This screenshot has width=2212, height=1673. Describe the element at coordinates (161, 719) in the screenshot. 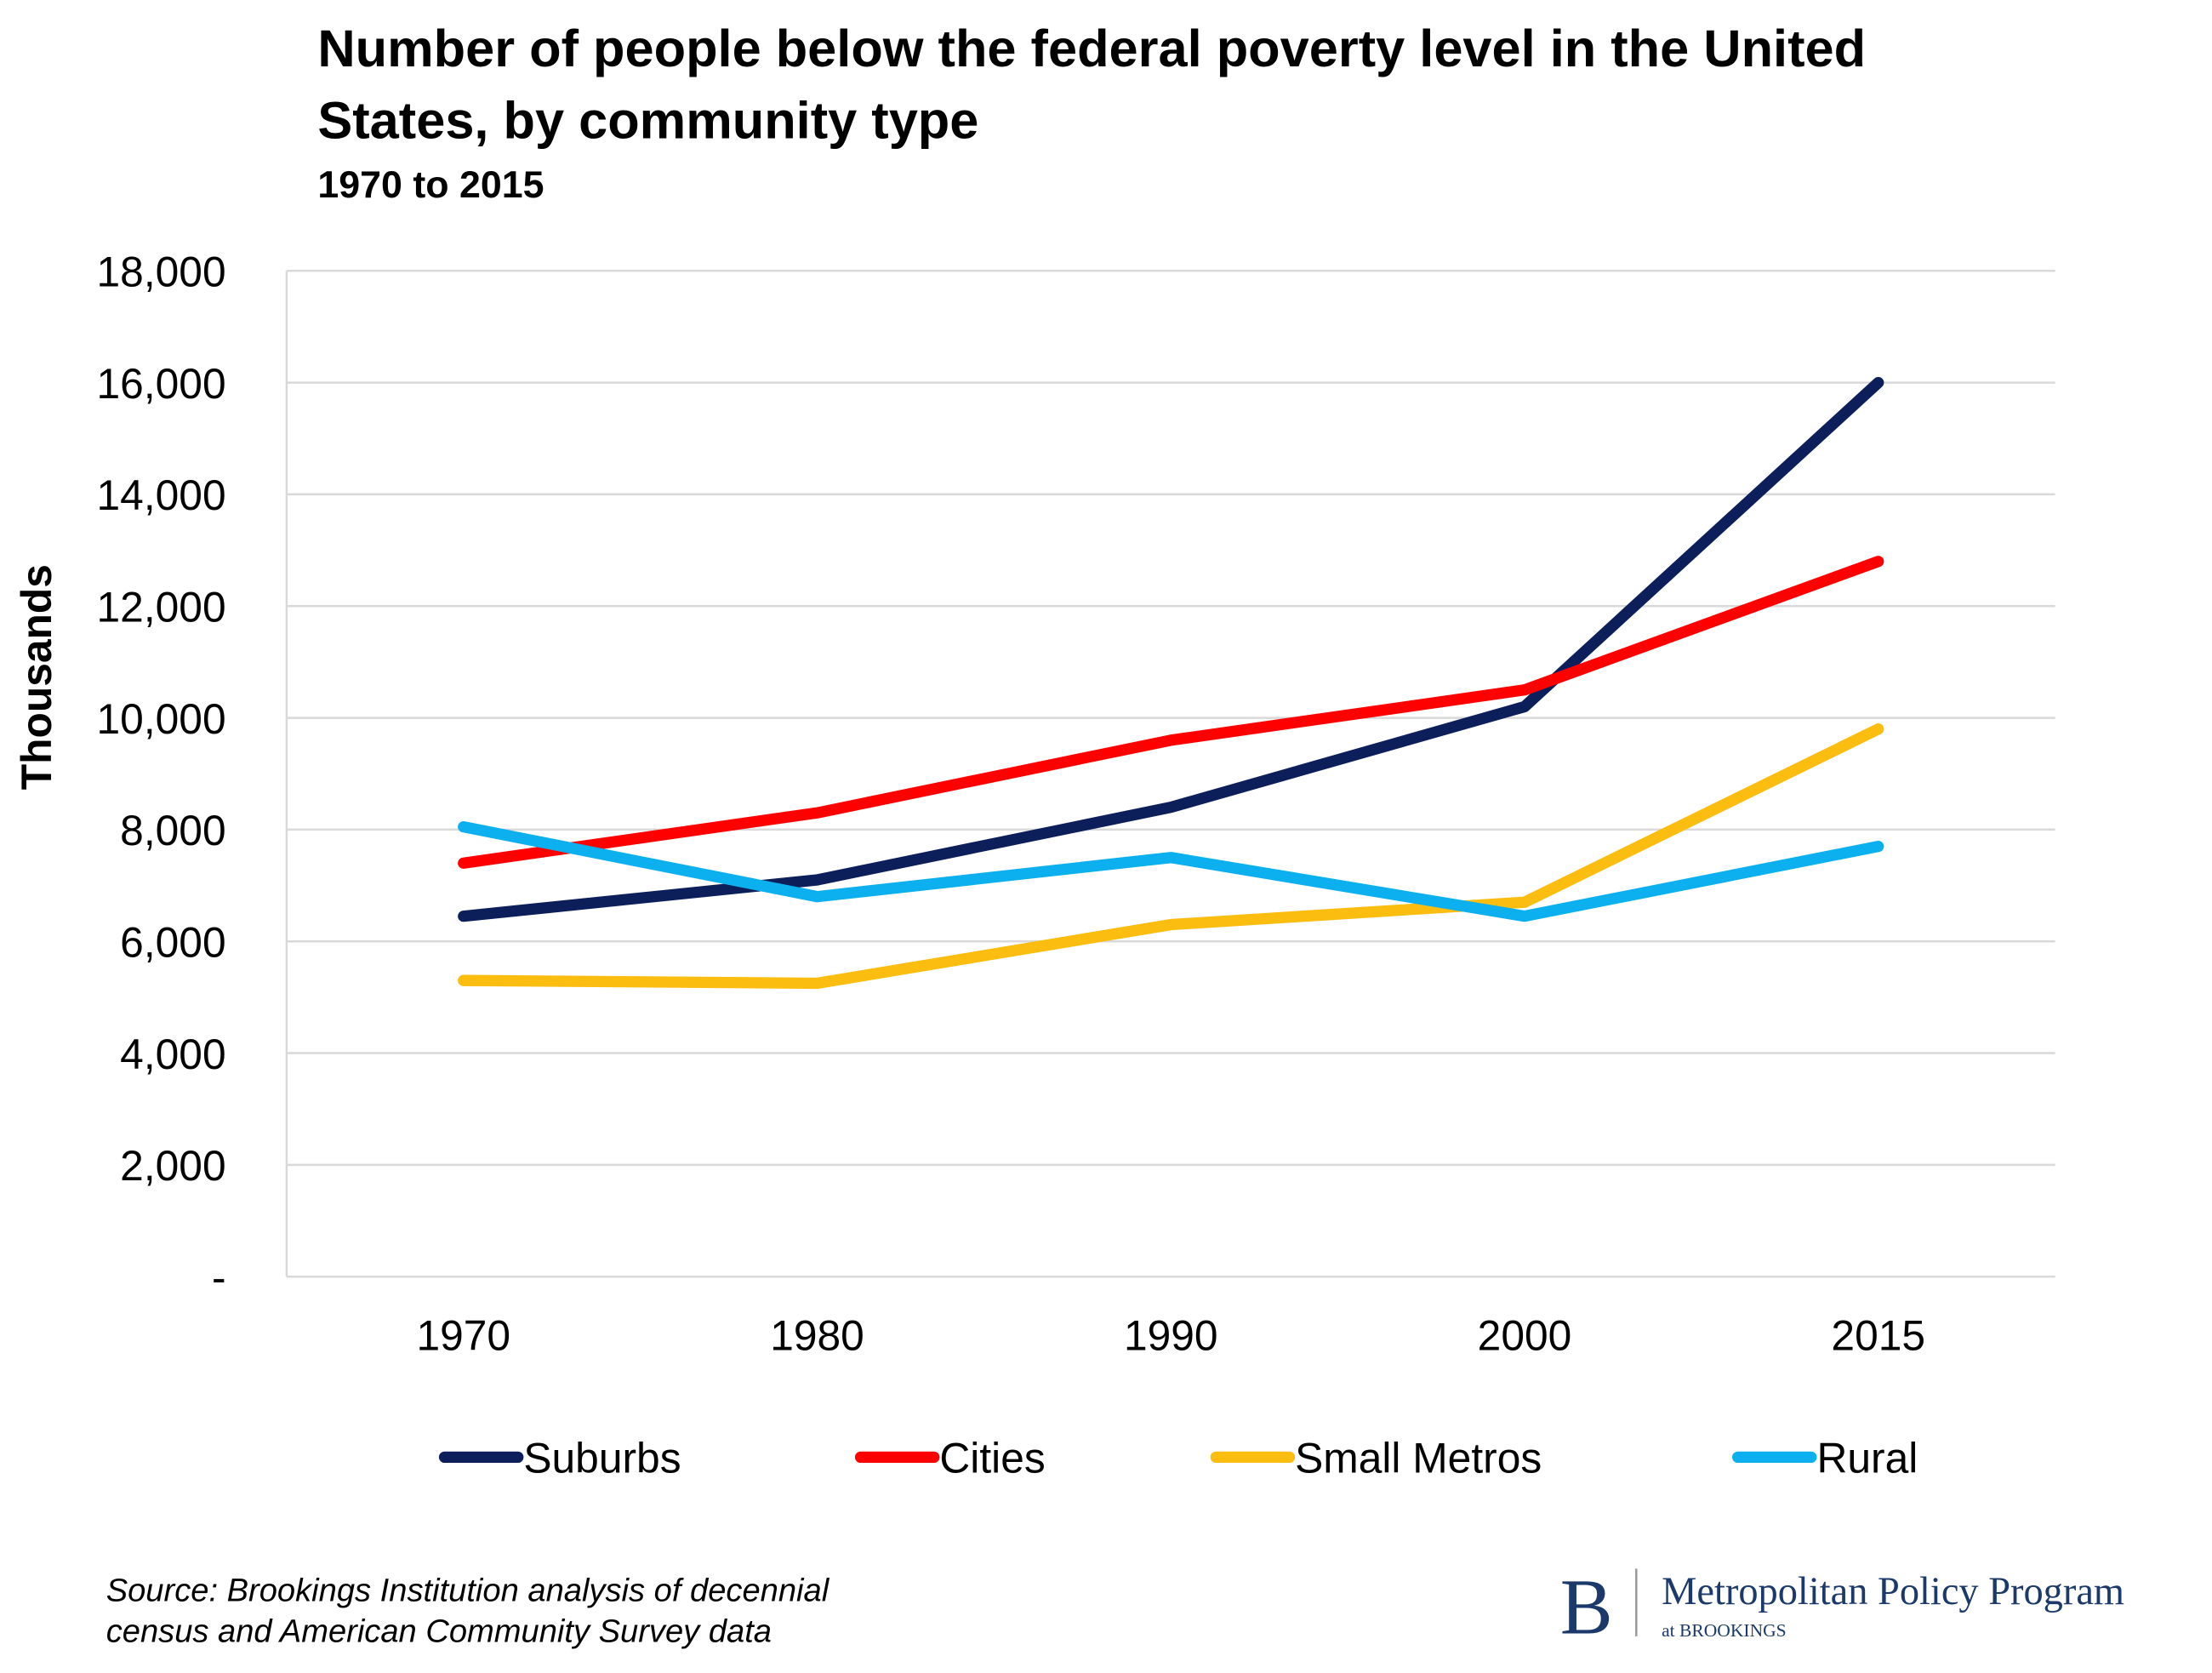

I see `y-tick-label: 10,000` at that location.